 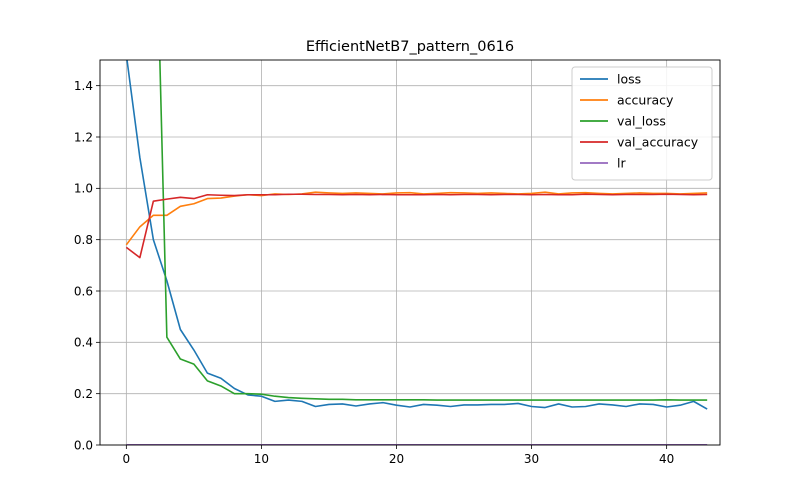 I want to click on chart-title: EfficientNetB7_pattern_0616, so click(x=410, y=47).